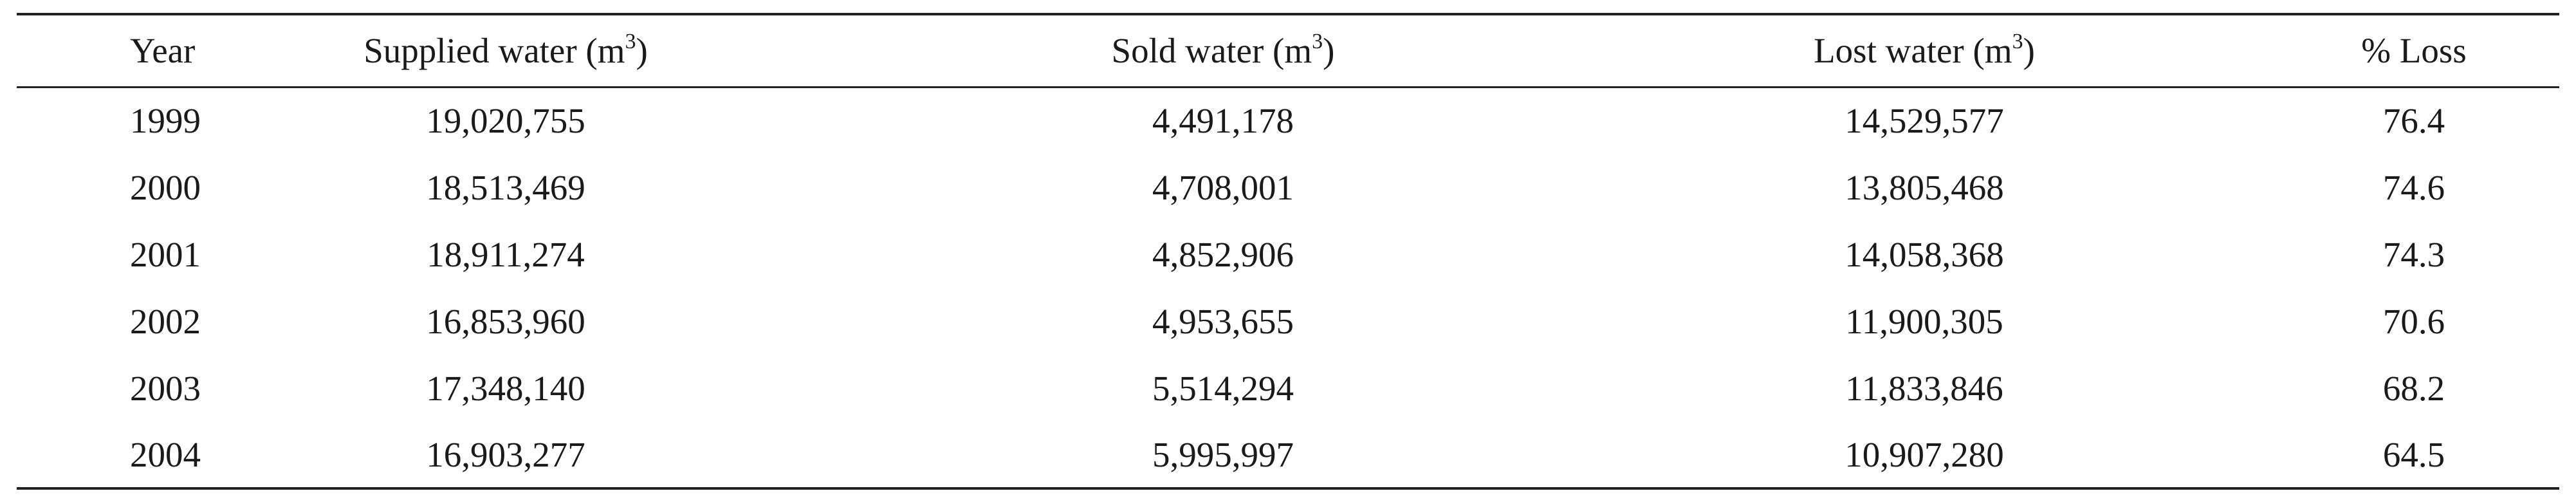  Describe the element at coordinates (1924, 187) in the screenshot. I see `cell-lost: 13,805,468` at that location.